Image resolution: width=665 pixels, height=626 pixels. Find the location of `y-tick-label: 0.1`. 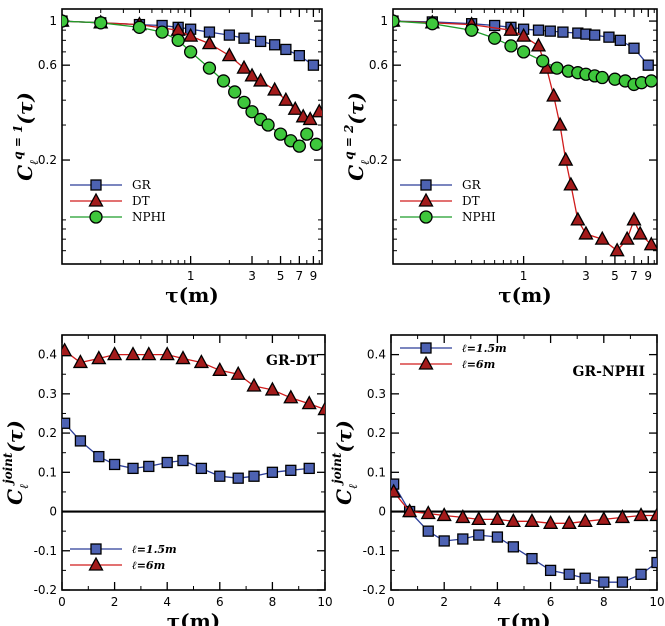

y-tick-label: 0.1 is located at coordinates (47, 472).